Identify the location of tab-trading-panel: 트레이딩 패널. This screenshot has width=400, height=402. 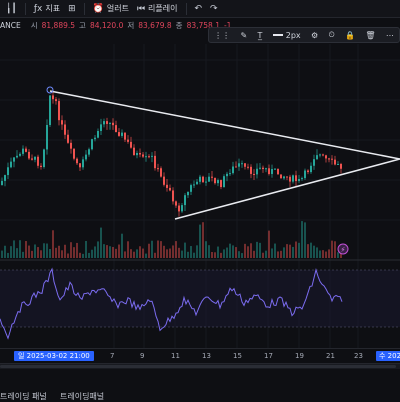
(23, 396).